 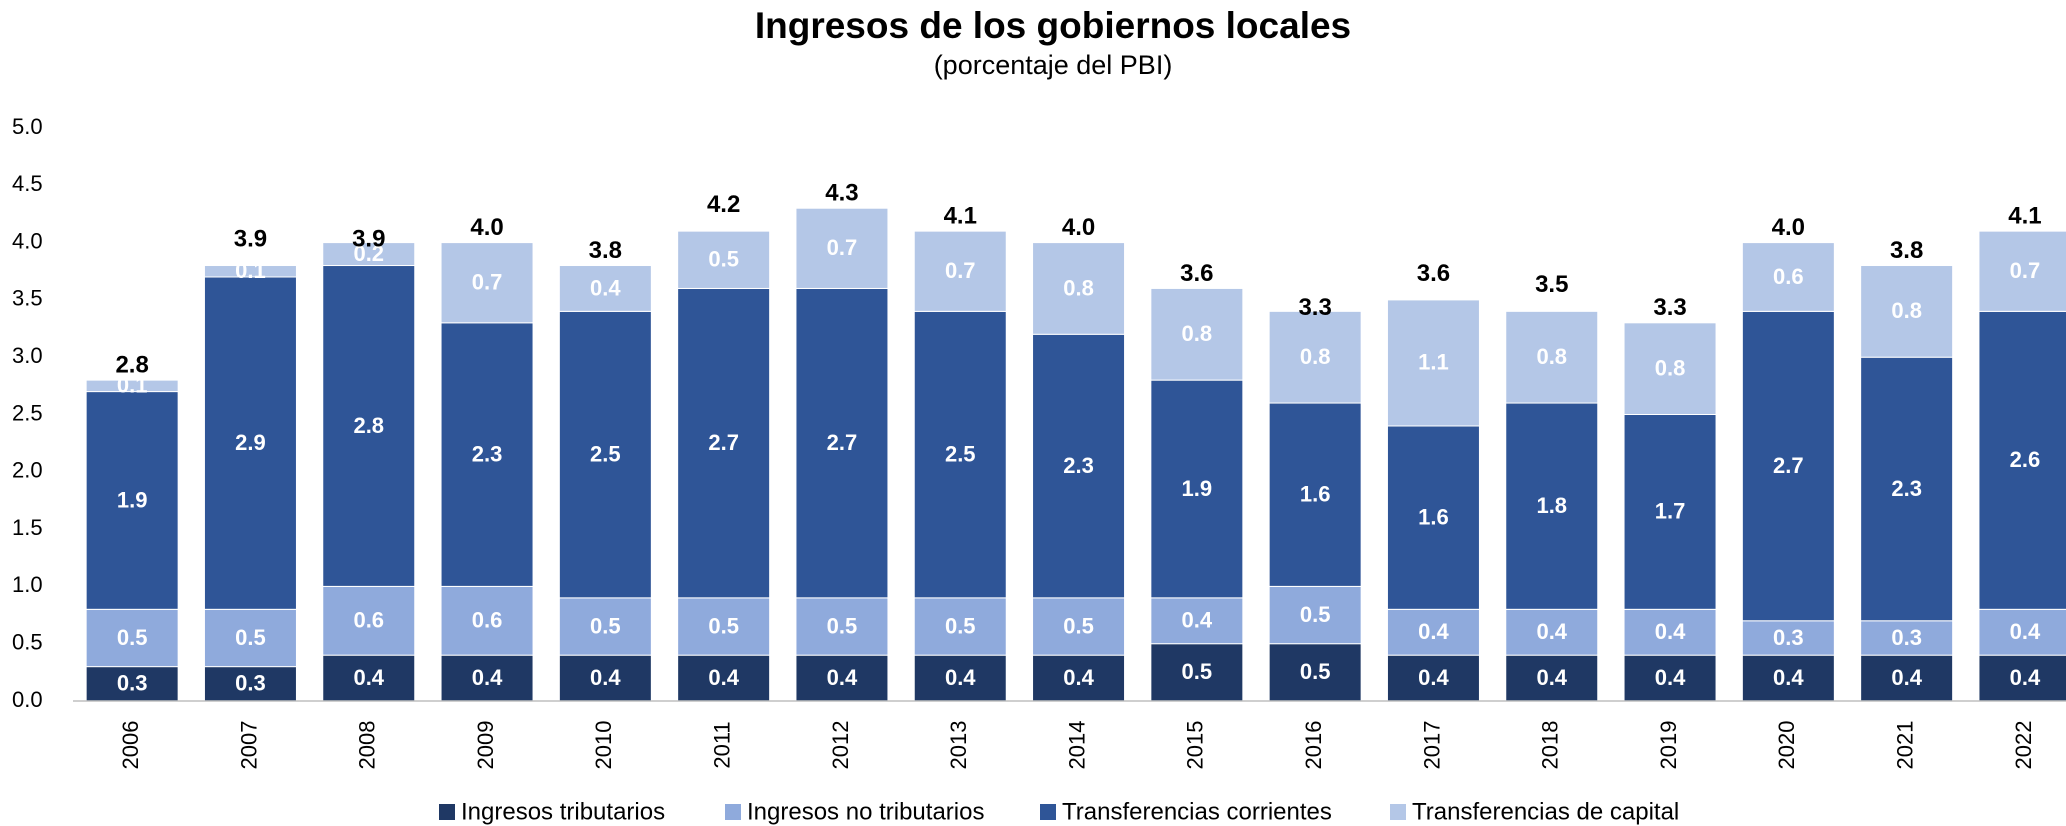 I want to click on data-label: 0.6, so click(x=368, y=620).